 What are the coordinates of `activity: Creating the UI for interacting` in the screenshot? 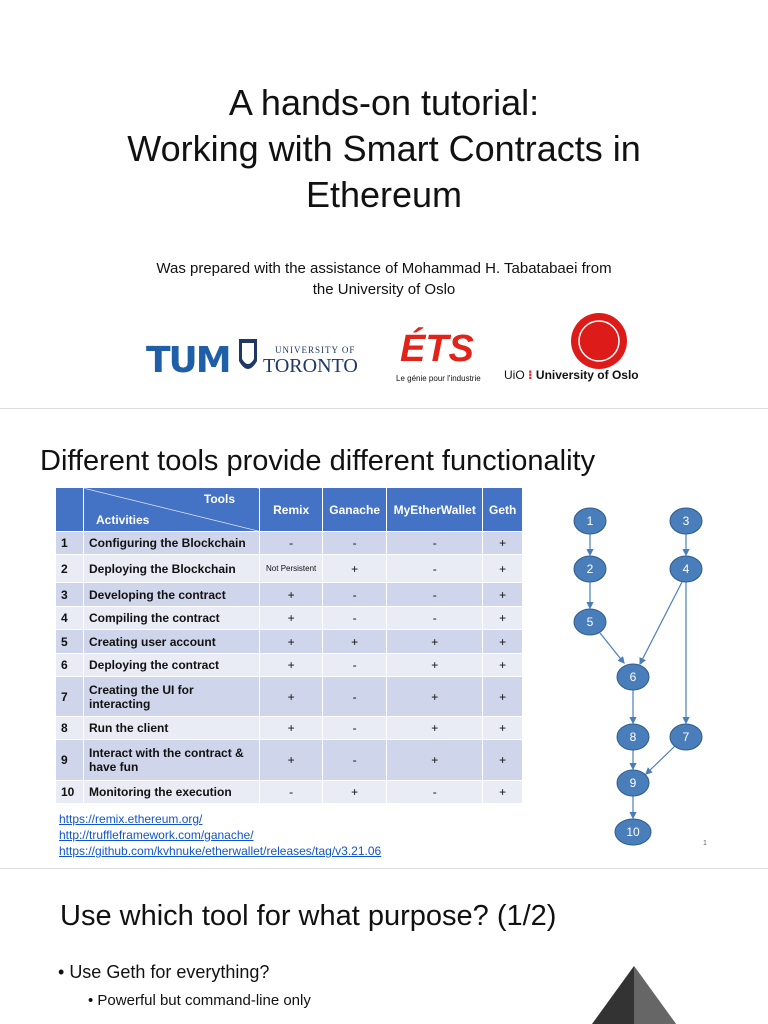 It's located at (171, 696).